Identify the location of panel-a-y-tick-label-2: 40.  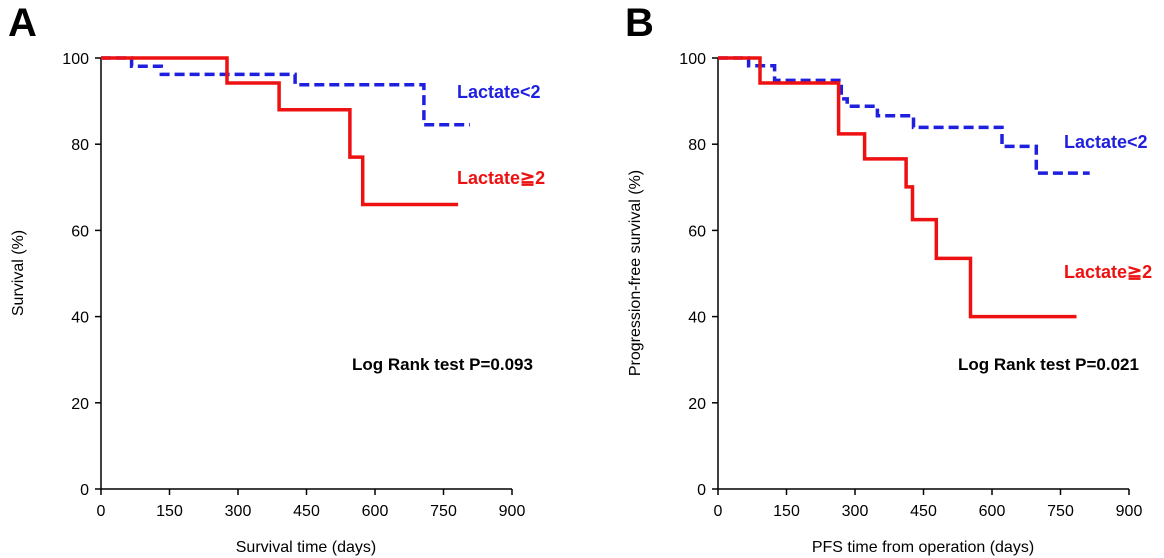
(80, 318).